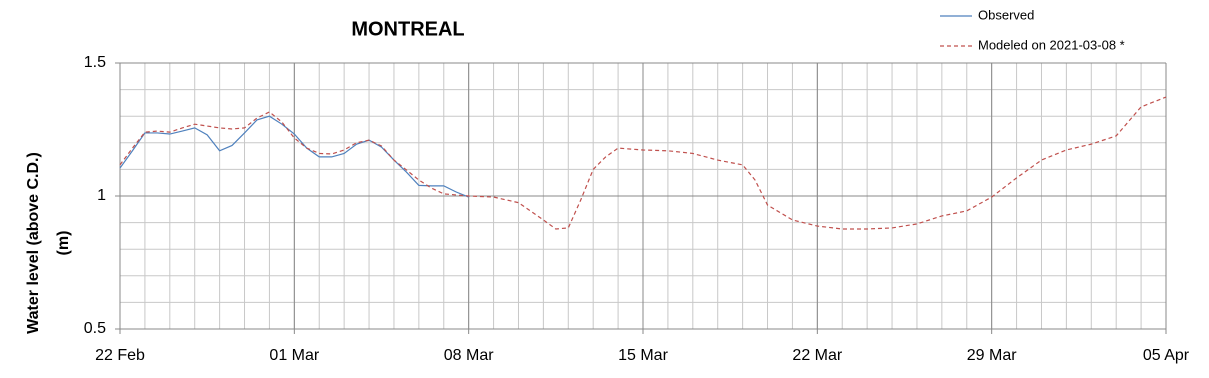  I want to click on x-tick-label: 01 Mar, so click(294, 355).